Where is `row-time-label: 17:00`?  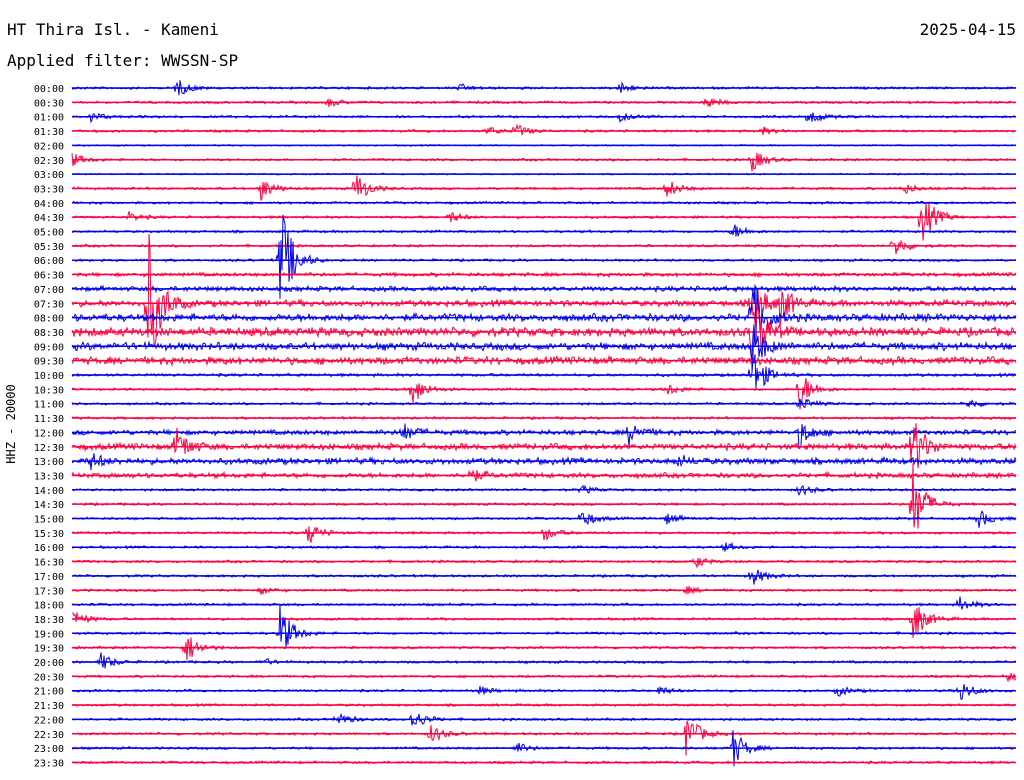
row-time-label: 17:00 is located at coordinates (49, 577).